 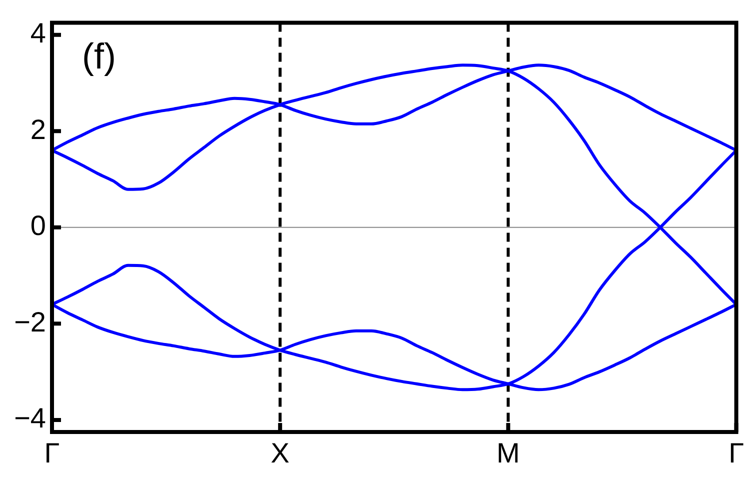 I want to click on y-tick-label: −4, so click(x=30, y=418).